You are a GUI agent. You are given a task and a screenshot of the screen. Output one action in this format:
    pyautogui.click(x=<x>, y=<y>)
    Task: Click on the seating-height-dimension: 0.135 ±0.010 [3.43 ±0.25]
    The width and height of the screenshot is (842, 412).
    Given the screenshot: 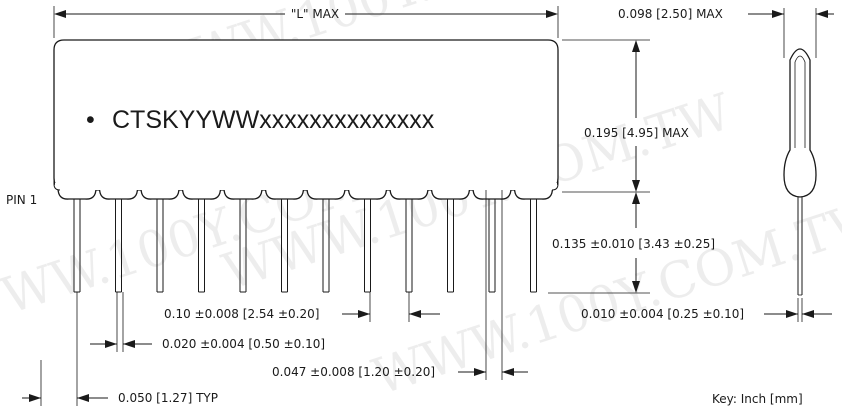 What is the action you would take?
    pyautogui.click(x=631, y=243)
    